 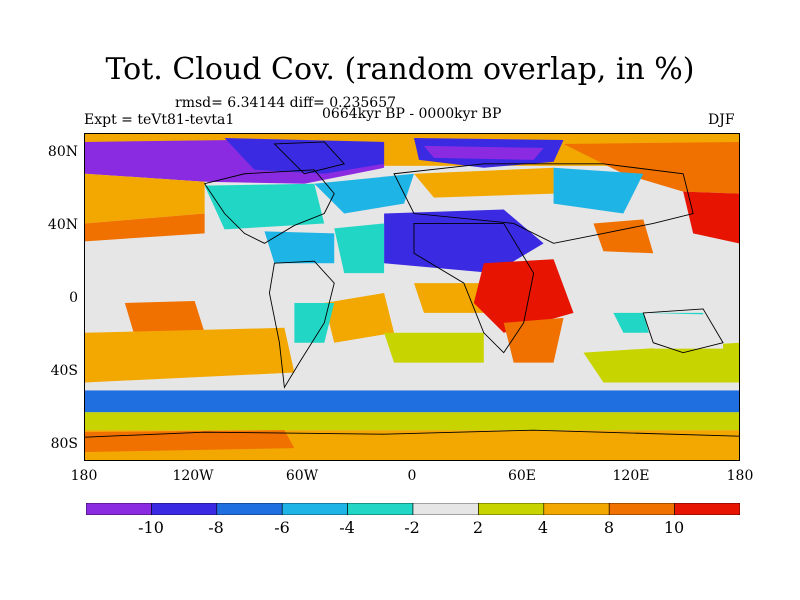 I want to click on coast-south-america, so click(x=301, y=324).